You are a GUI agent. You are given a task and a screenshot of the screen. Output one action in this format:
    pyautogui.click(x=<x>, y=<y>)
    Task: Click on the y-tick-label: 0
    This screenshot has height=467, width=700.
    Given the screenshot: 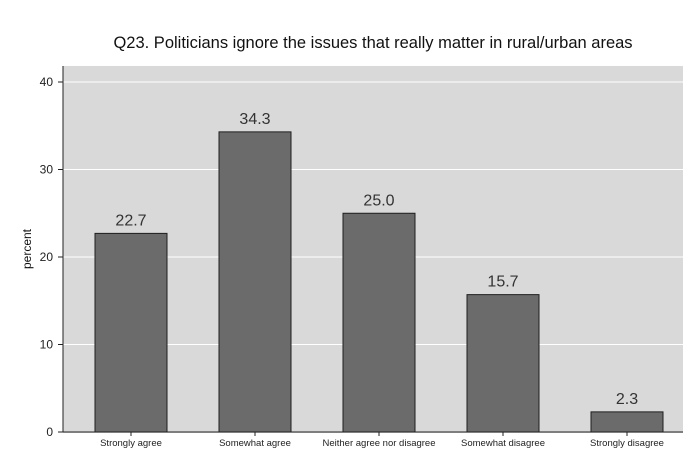 What is the action you would take?
    pyautogui.click(x=49, y=432)
    